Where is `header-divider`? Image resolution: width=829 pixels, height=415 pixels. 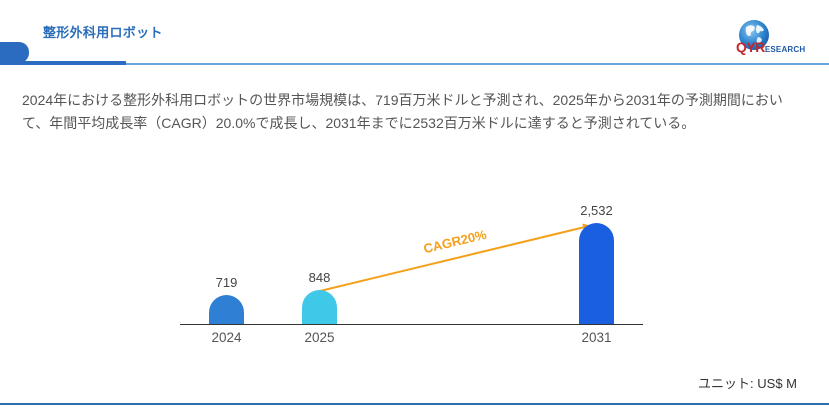
header-divider is located at coordinates (477, 64).